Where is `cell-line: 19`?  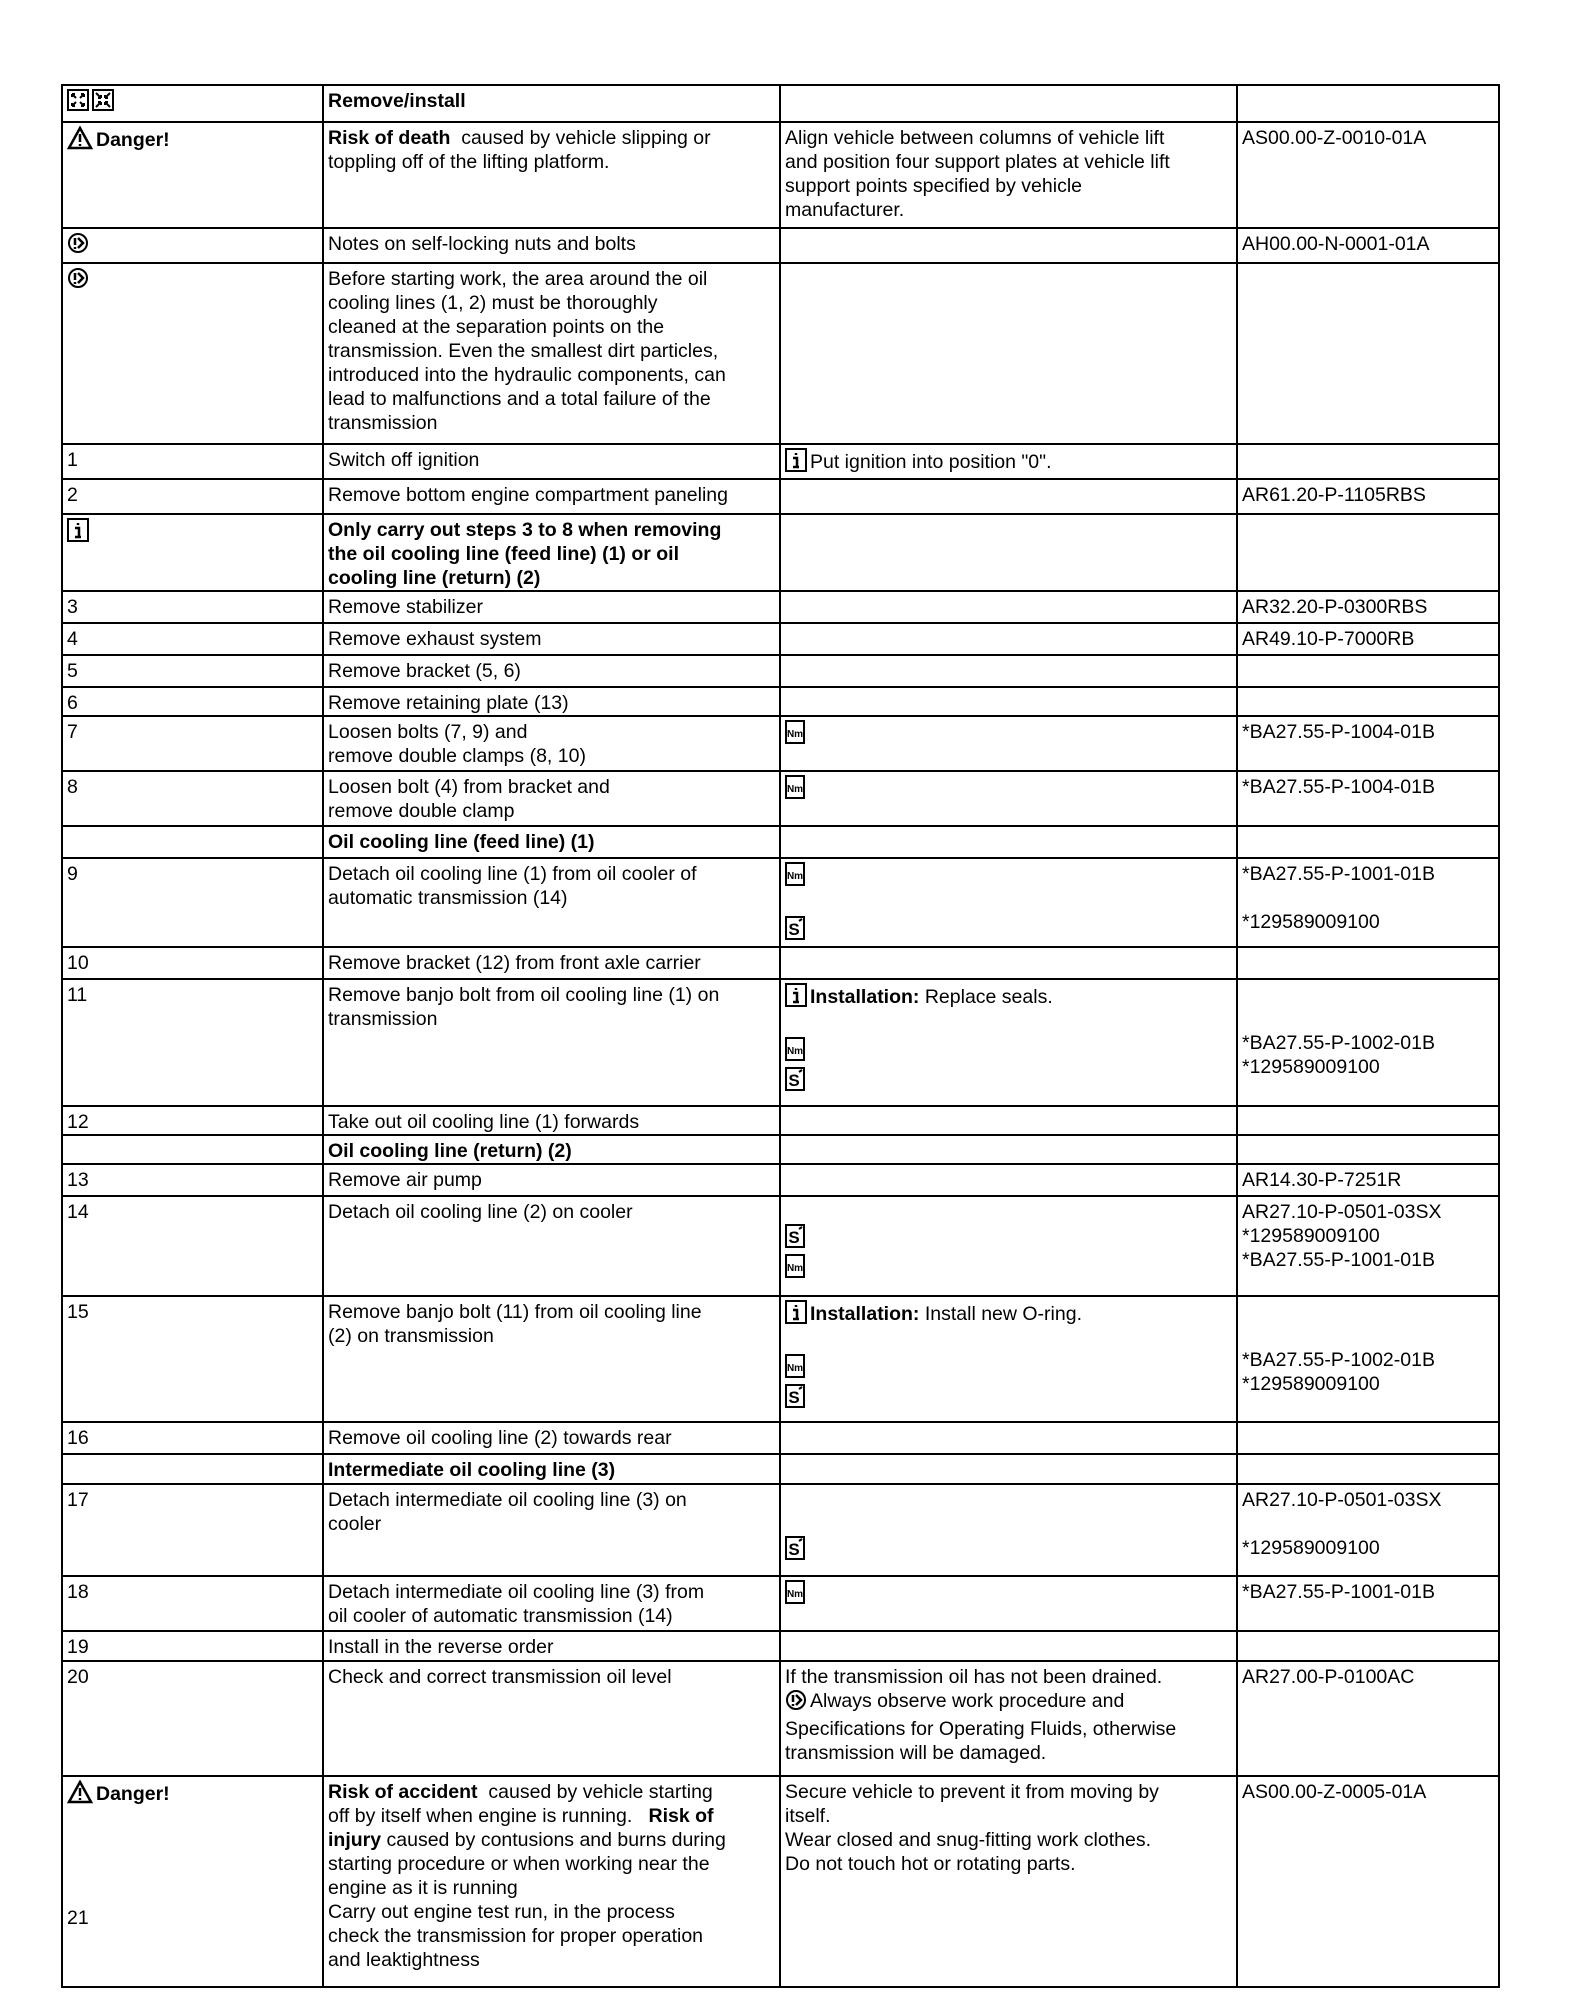
cell-line: 19 is located at coordinates (192, 1647).